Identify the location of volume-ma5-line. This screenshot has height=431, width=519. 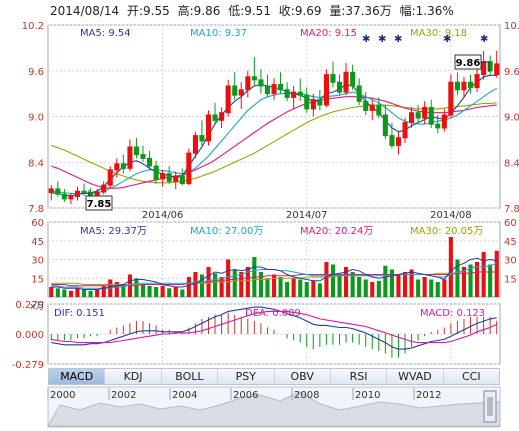
(274, 273).